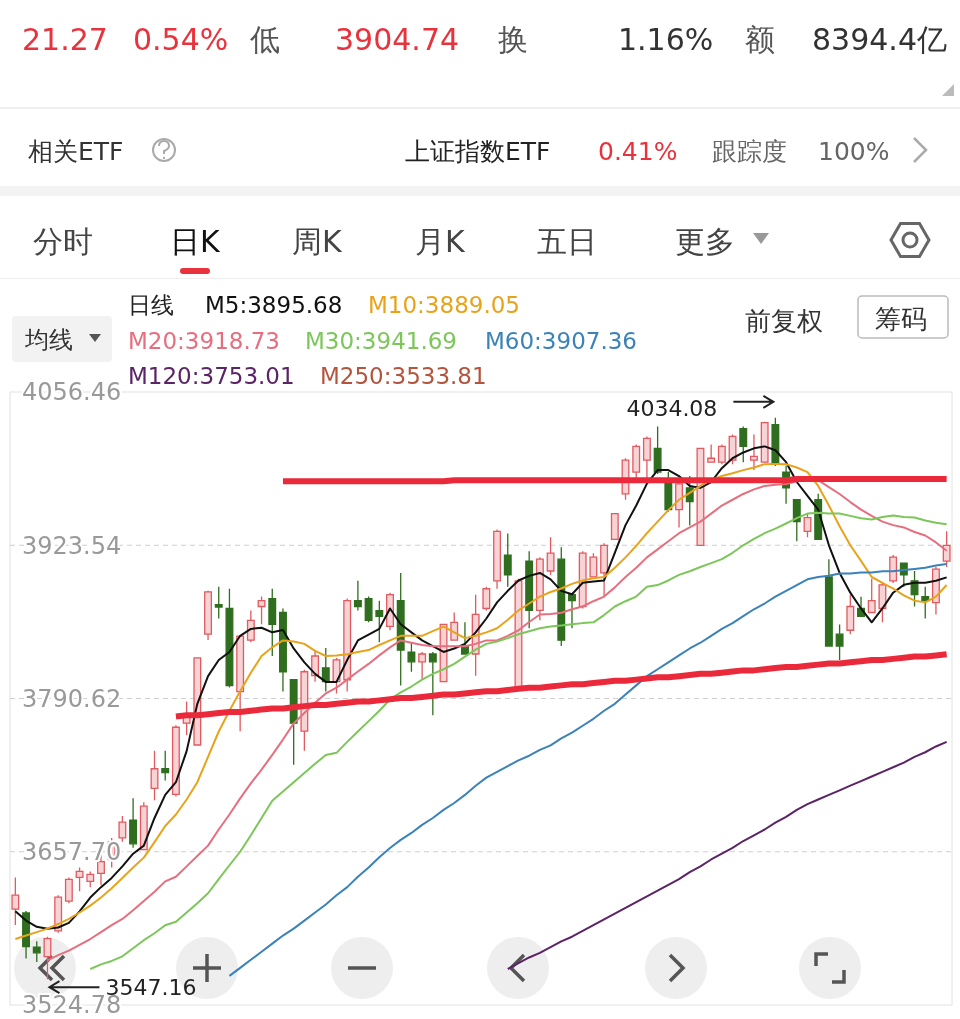  What do you see at coordinates (561, 341) in the screenshot?
I see `text: M60:3907.36` at bounding box center [561, 341].